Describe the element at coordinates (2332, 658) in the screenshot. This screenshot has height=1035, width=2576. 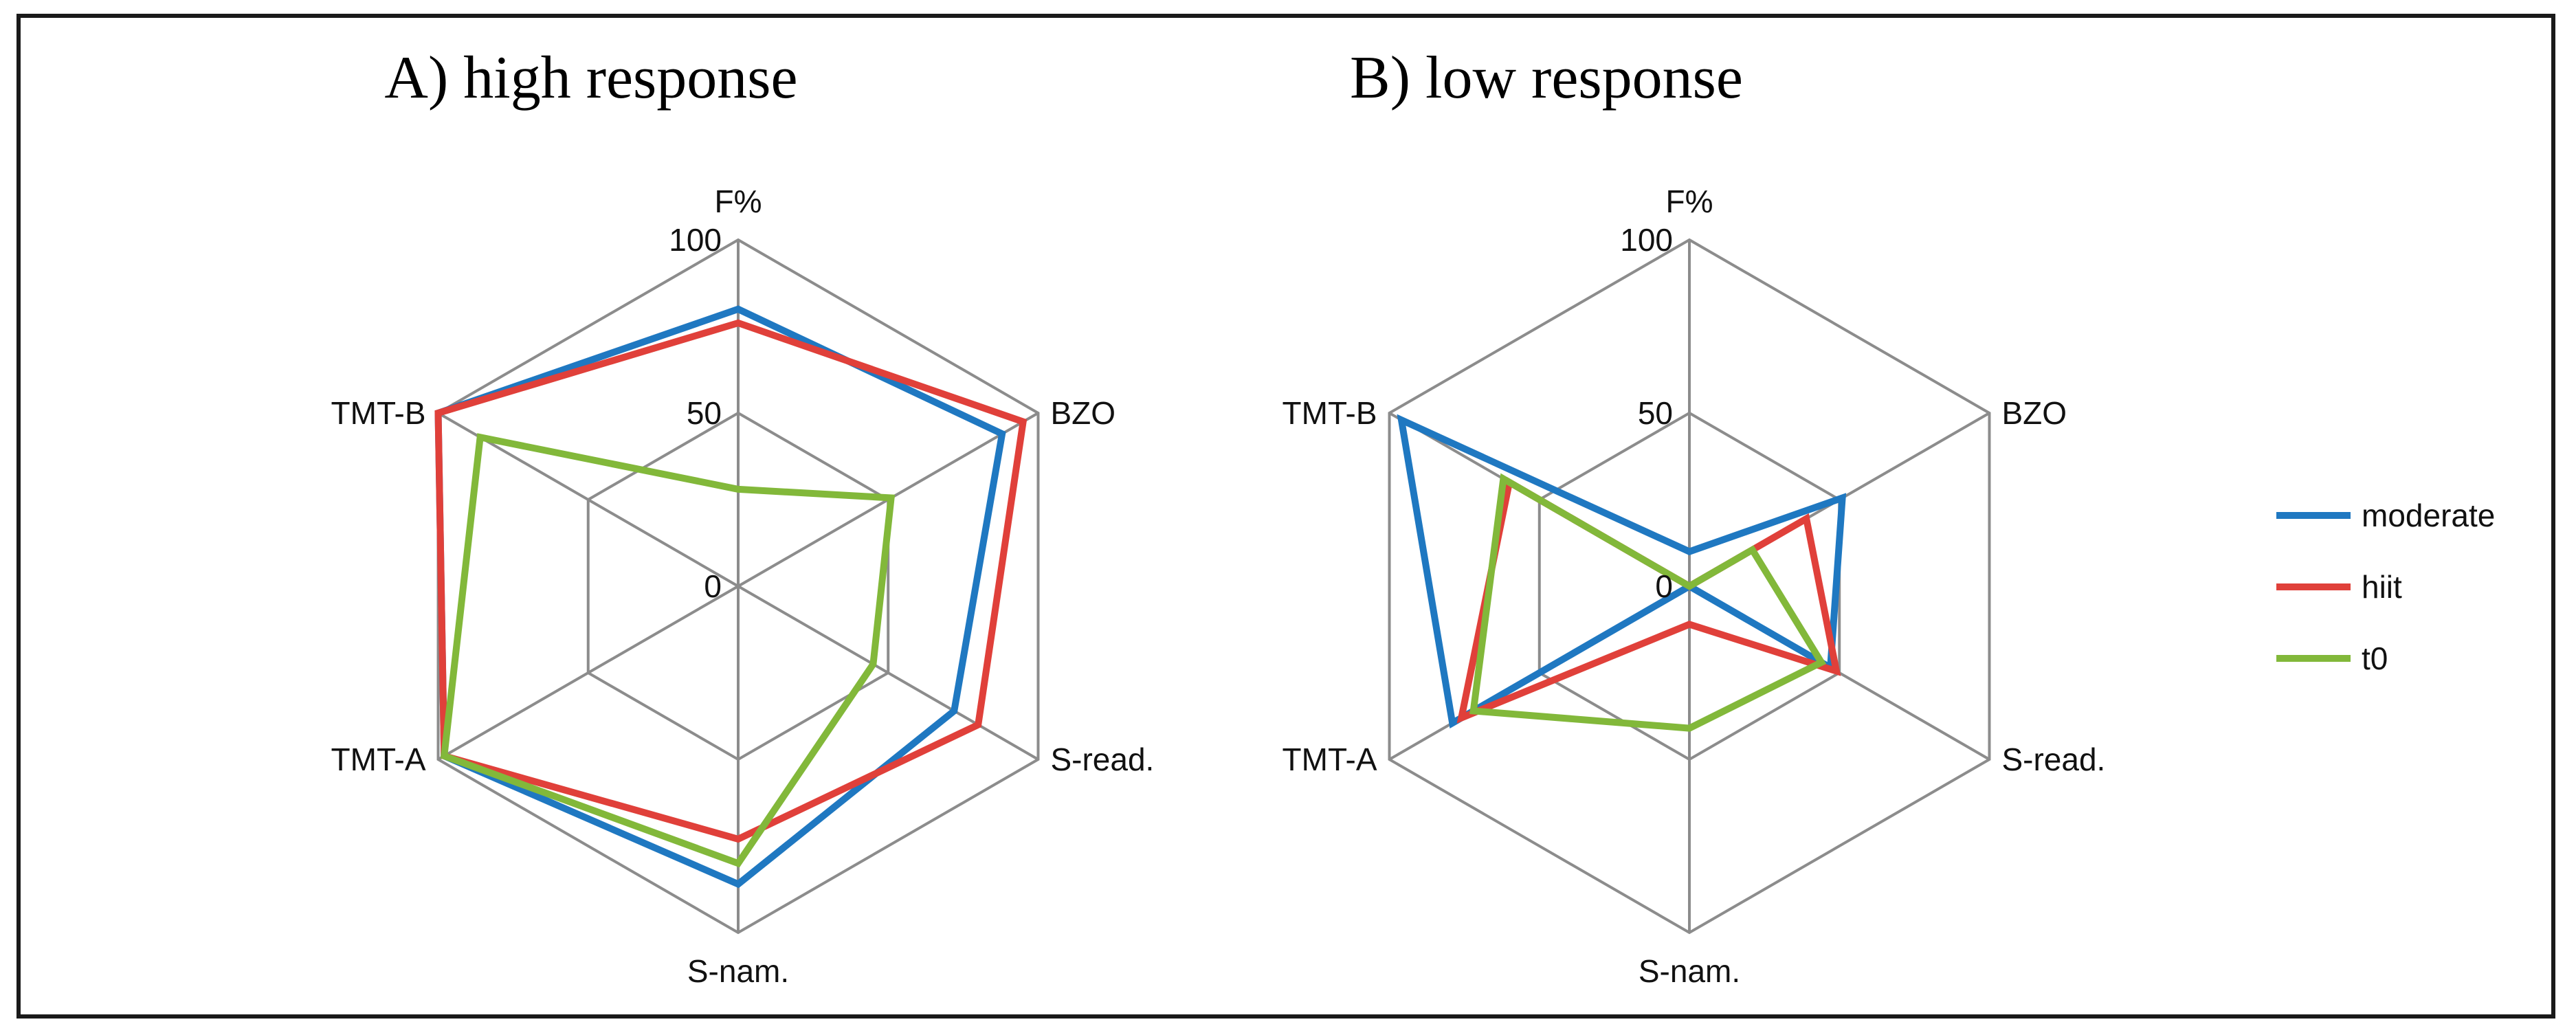
I see `legend-item-t0: t0` at that location.